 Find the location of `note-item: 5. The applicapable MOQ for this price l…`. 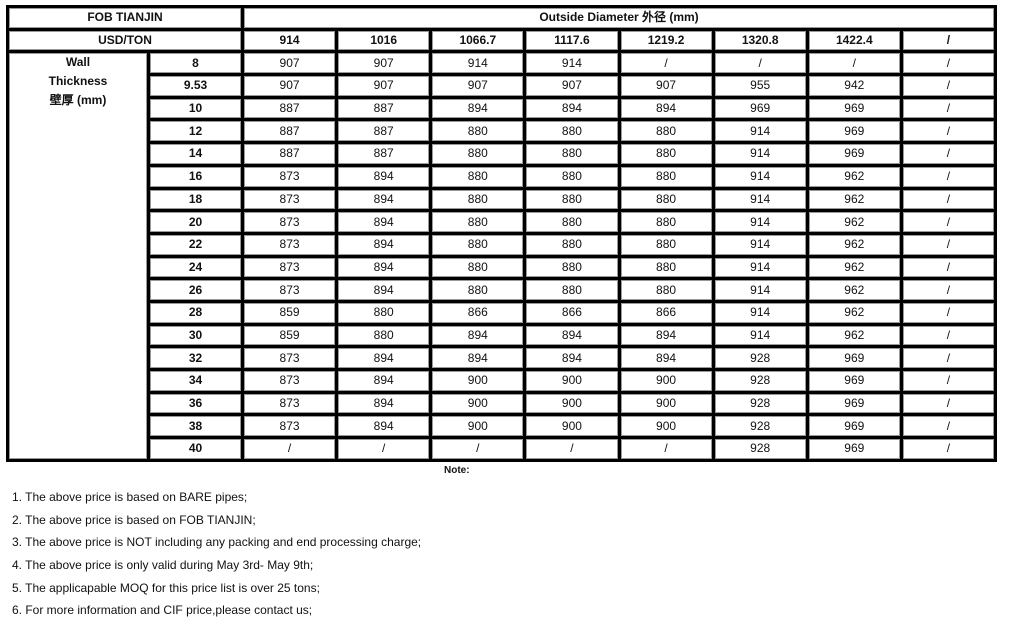

note-item: 5. The applicapable MOQ for this price l… is located at coordinates (166, 587).